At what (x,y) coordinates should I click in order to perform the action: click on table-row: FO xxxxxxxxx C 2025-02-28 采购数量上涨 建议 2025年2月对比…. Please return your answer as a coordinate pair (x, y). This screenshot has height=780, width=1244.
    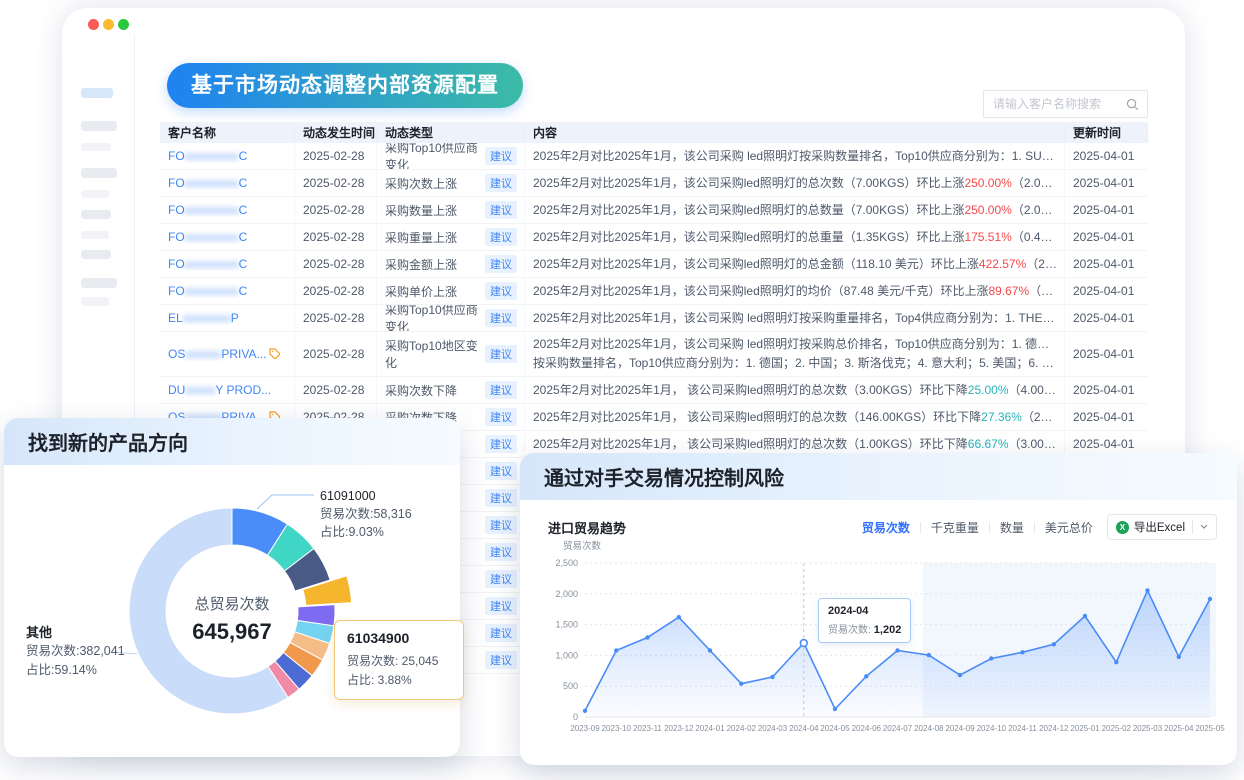
    Looking at the image, I should click on (654, 210).